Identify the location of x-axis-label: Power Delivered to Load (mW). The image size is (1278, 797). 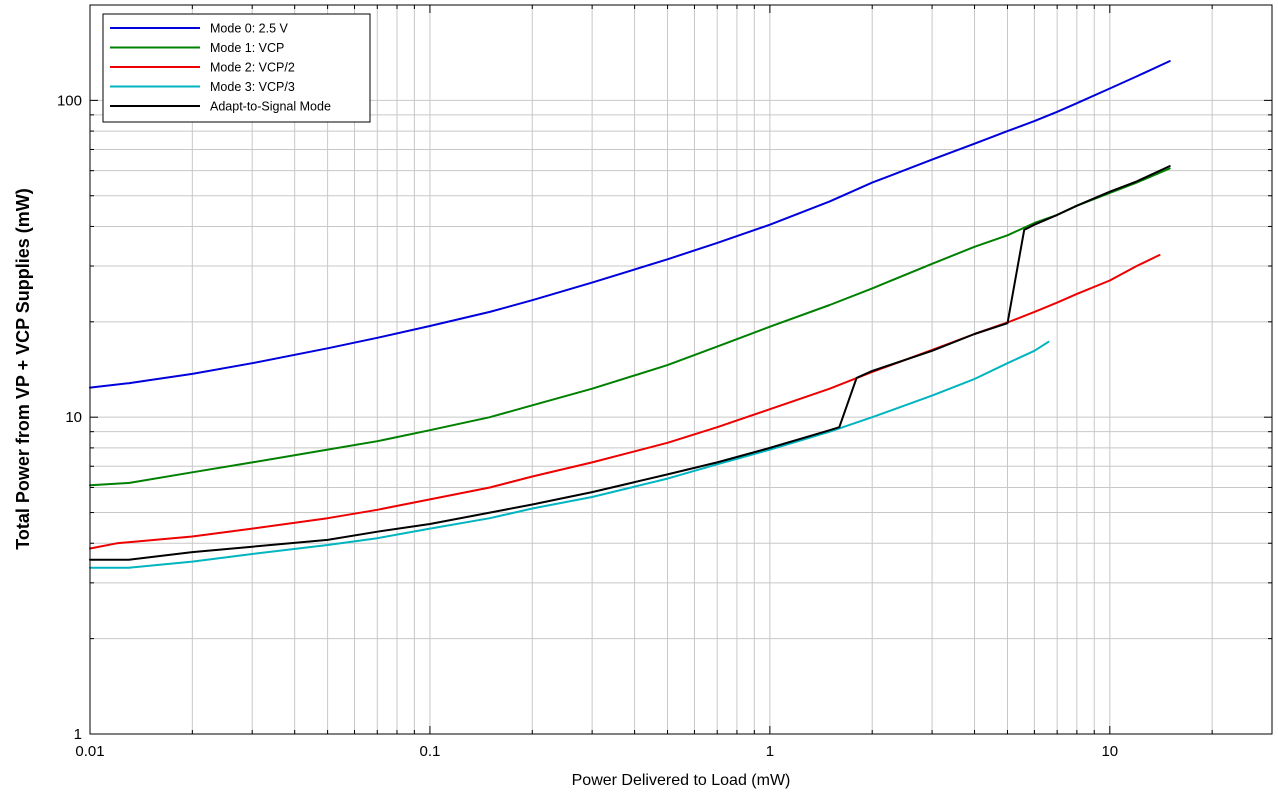
(681, 780).